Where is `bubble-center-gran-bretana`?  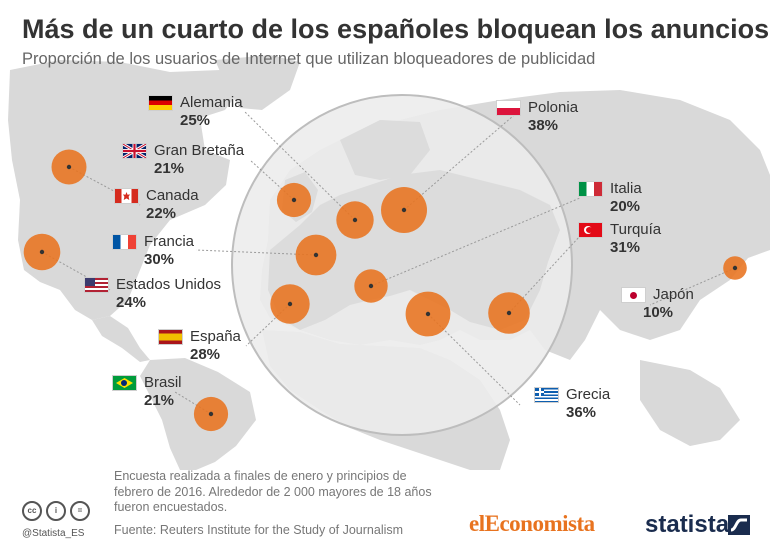 bubble-center-gran-bretana is located at coordinates (294, 200).